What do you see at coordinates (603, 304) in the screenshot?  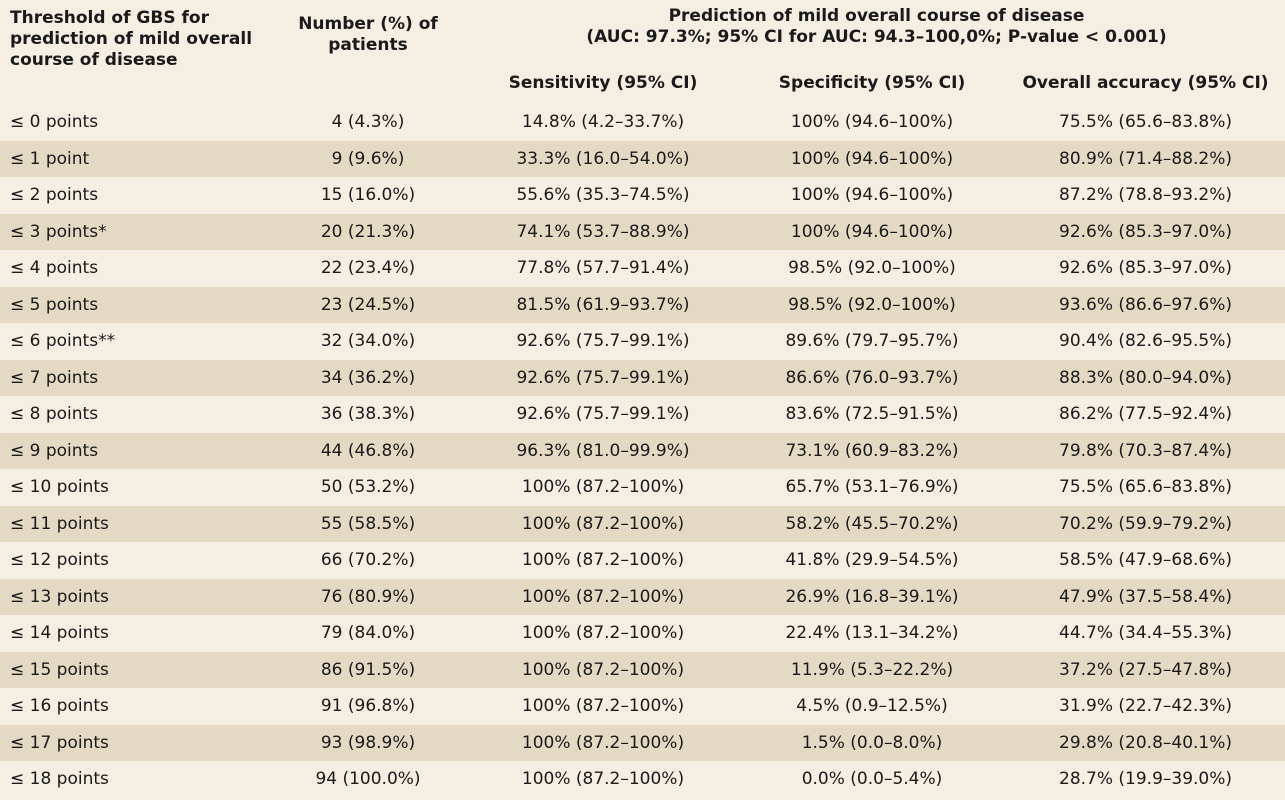 I see `cell-sensitivity: 81.5% (61.9–93.7%)` at bounding box center [603, 304].